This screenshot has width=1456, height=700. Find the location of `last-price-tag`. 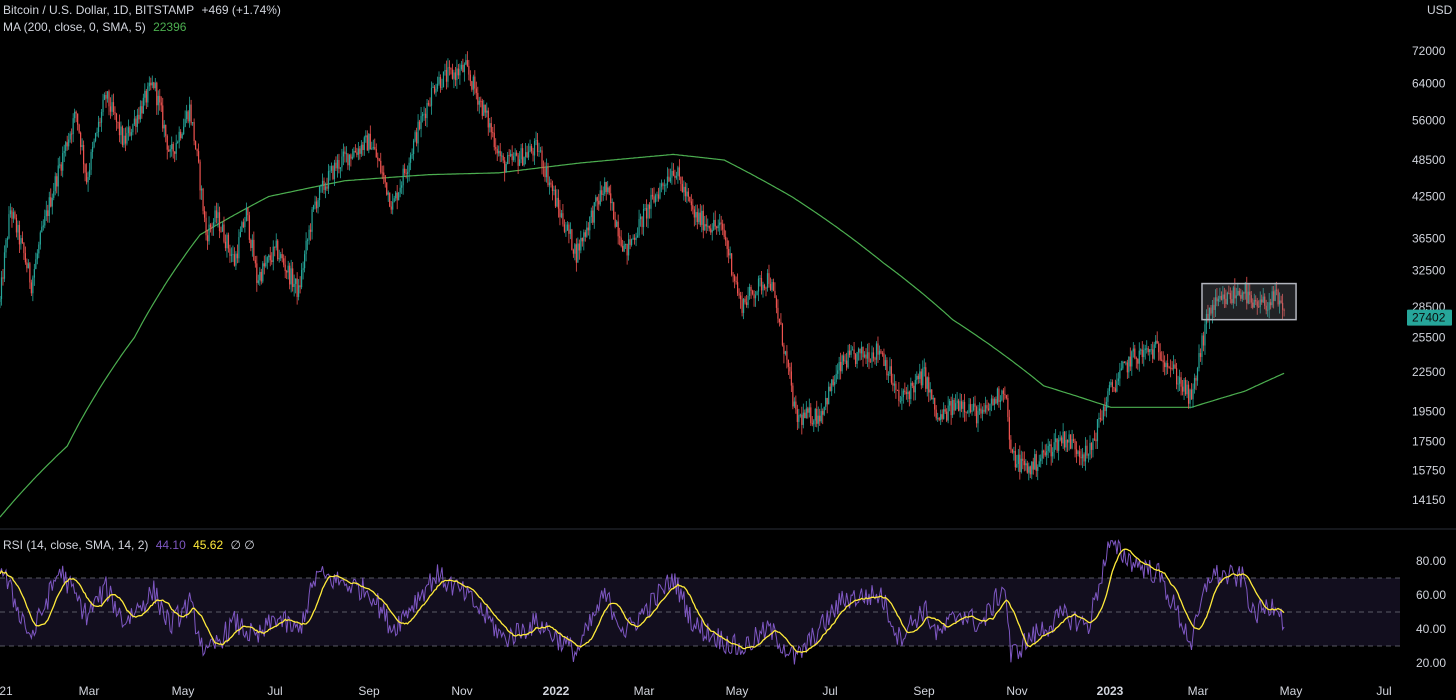

last-price-tag is located at coordinates (1429, 317).